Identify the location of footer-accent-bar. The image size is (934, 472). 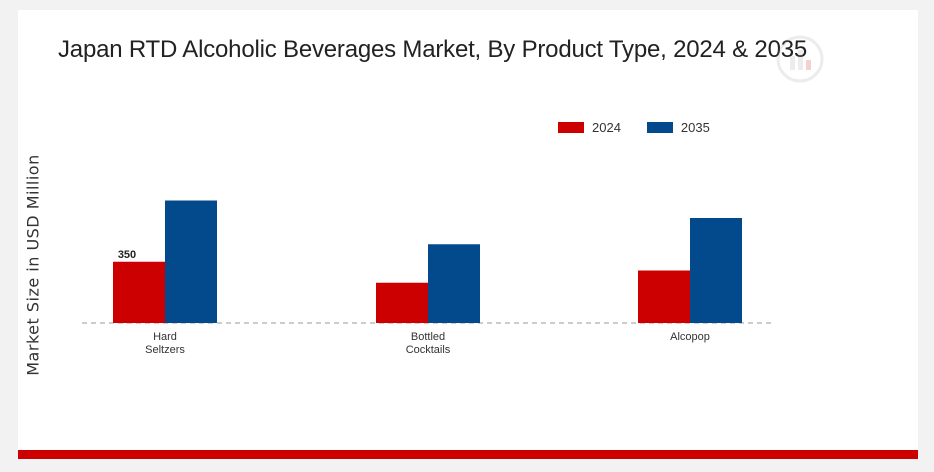
(468, 454).